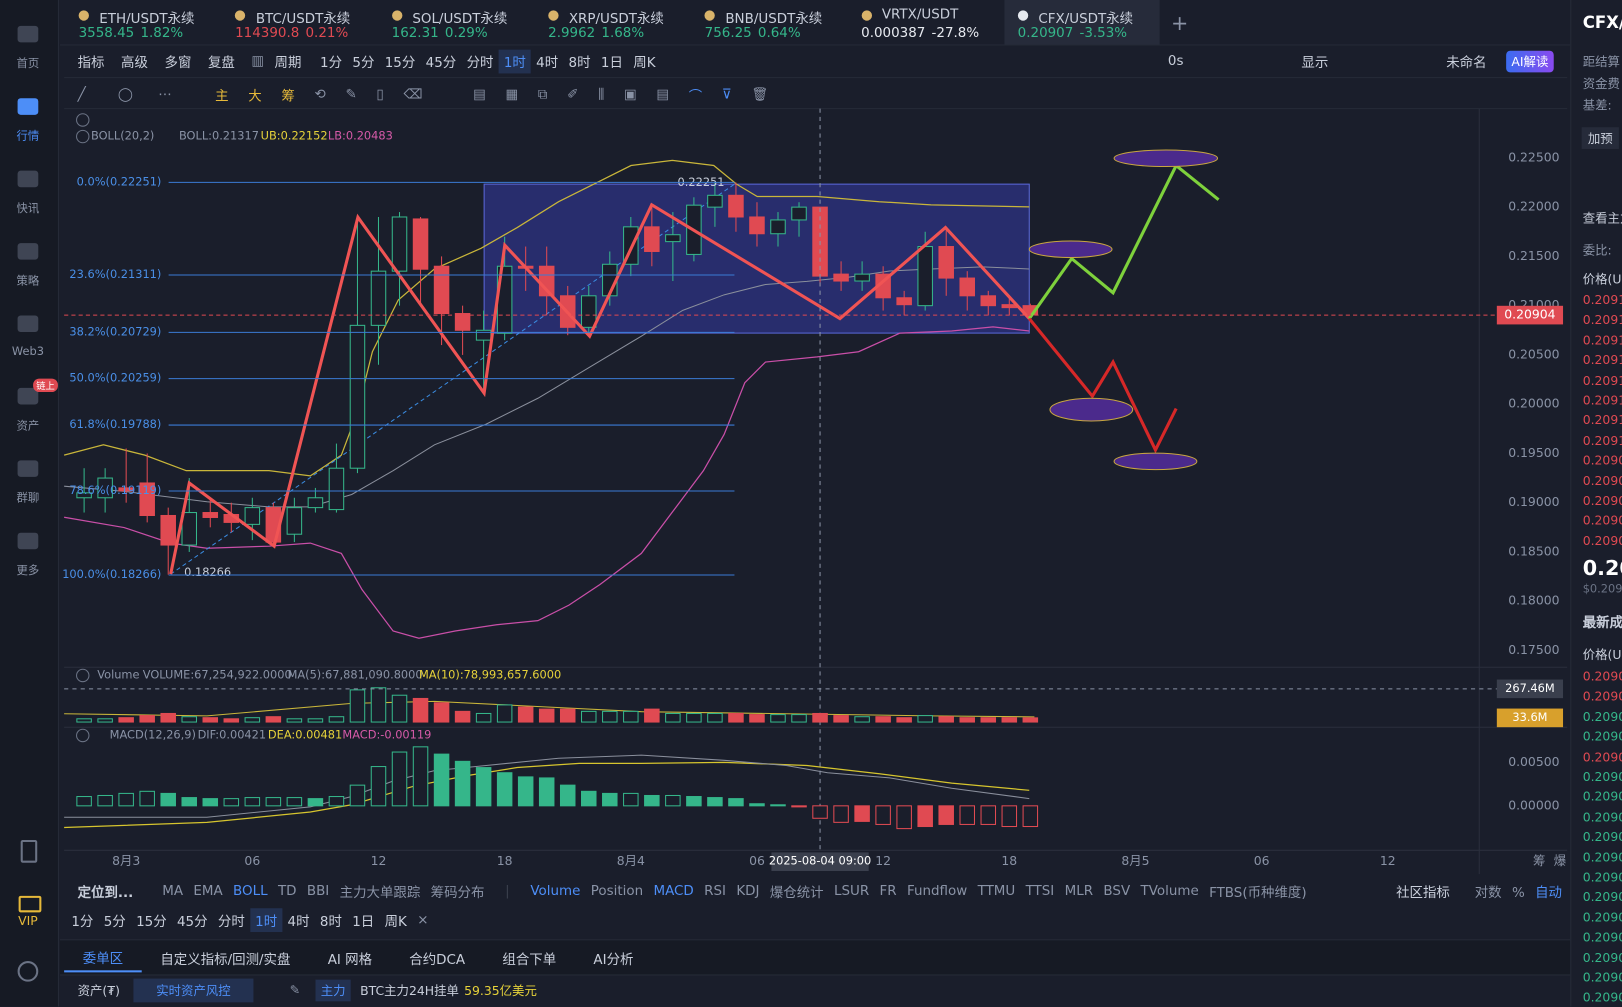  I want to click on sub-indicator: TVolume, so click(1169, 890).